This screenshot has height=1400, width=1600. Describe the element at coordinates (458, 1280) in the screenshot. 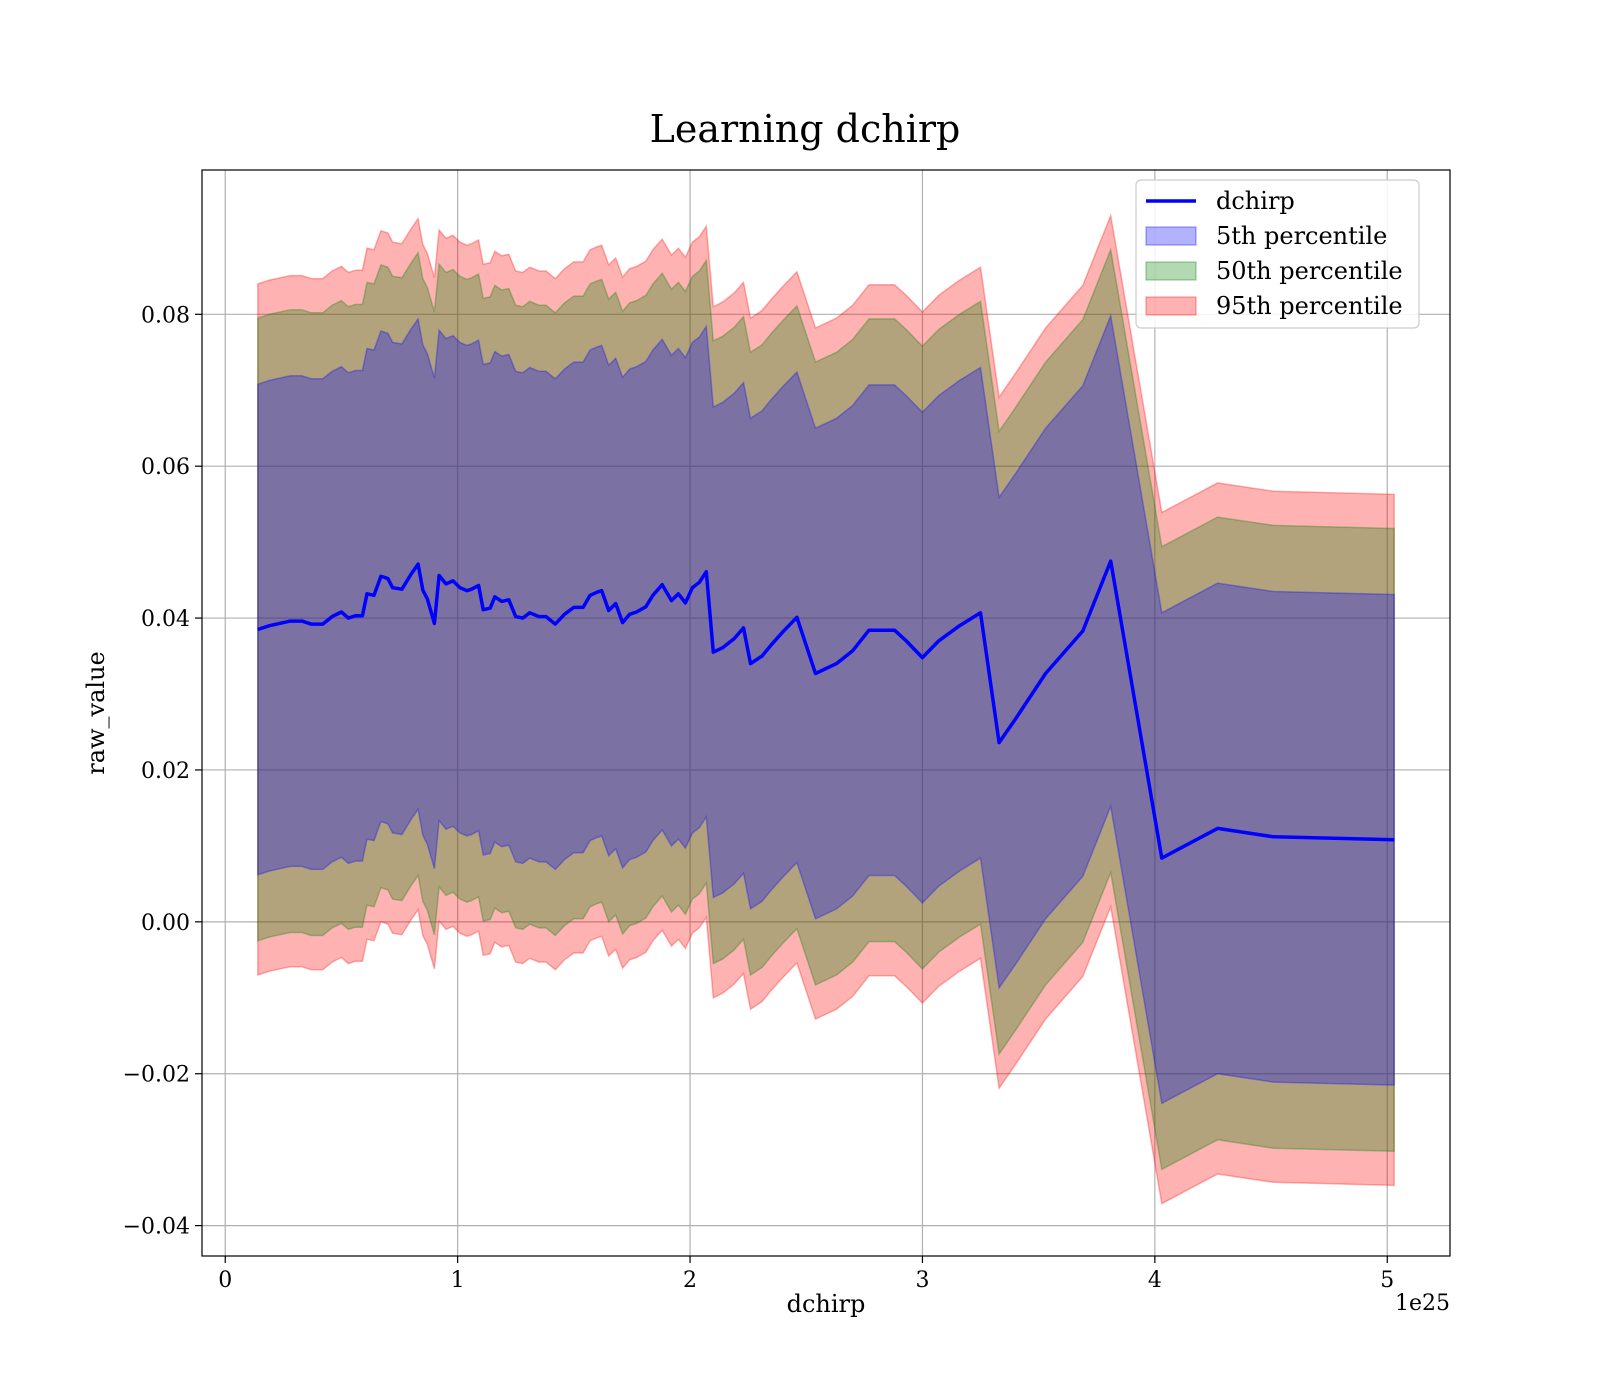

I see `x-tick-label: 1` at that location.